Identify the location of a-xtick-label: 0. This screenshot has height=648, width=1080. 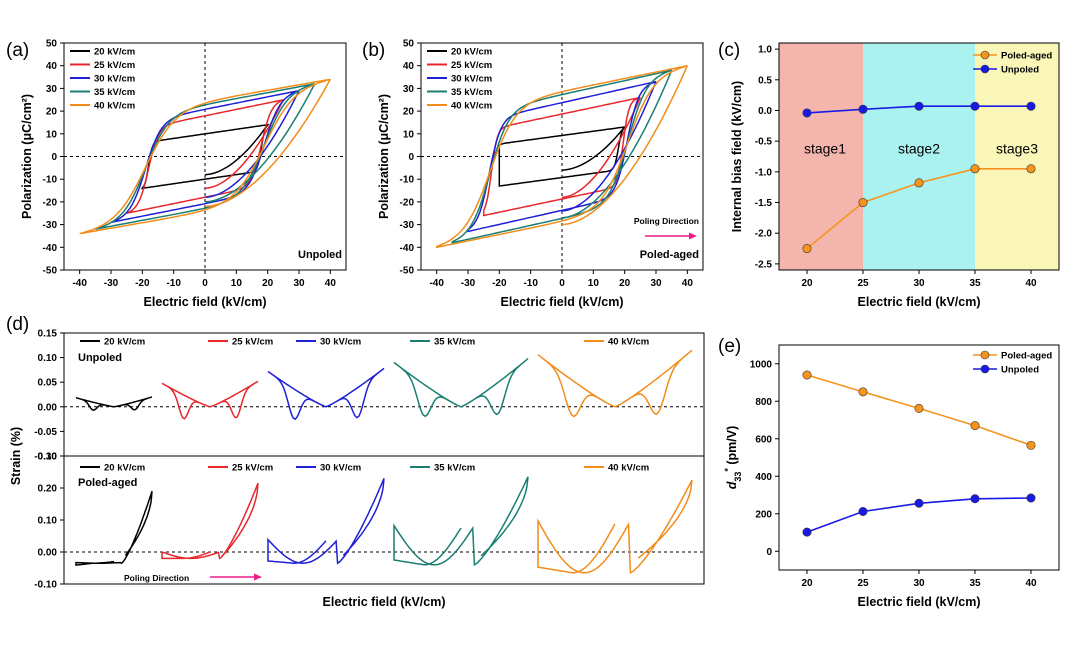
(205, 283).